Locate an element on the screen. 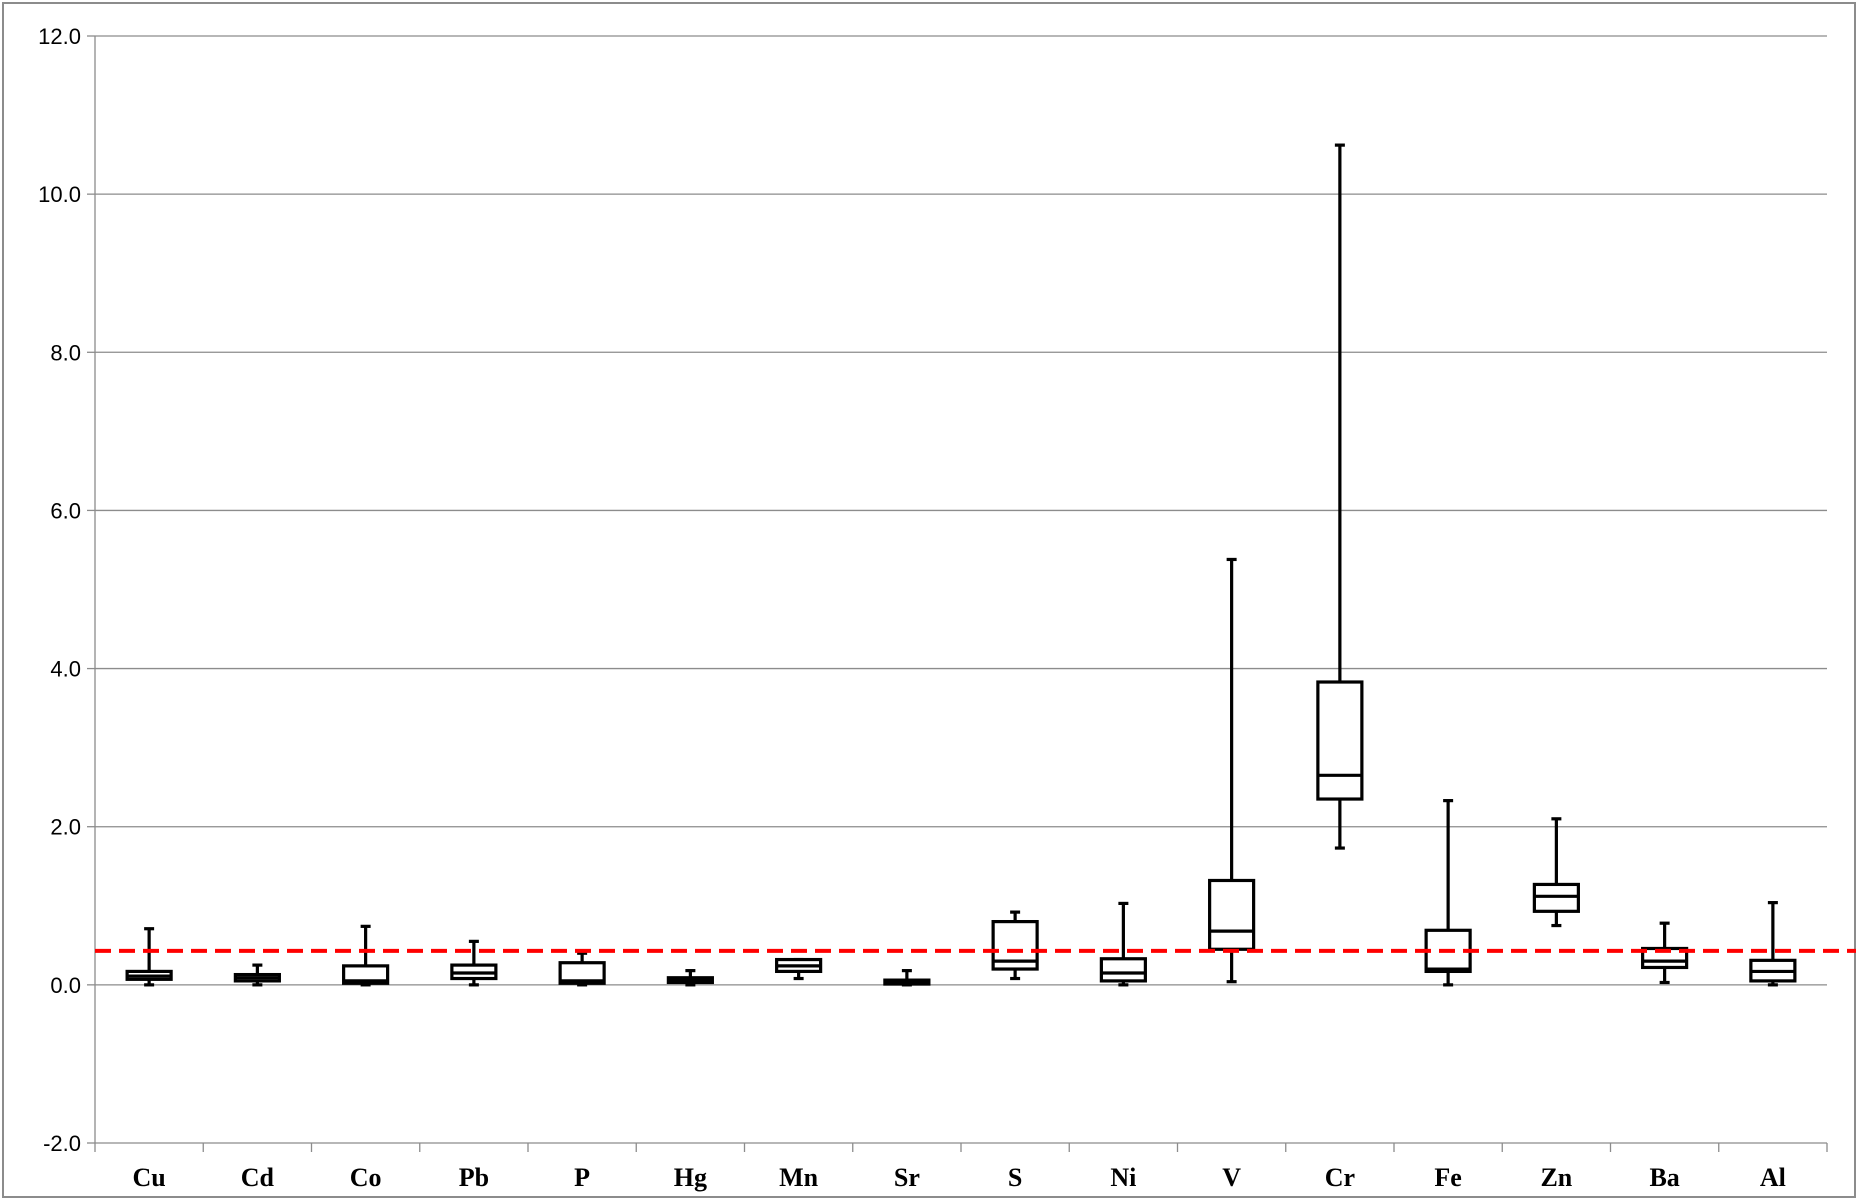 Image resolution: width=1860 pixels, height=1202 pixels. x-tick-label: Fe is located at coordinates (1447, 1177).